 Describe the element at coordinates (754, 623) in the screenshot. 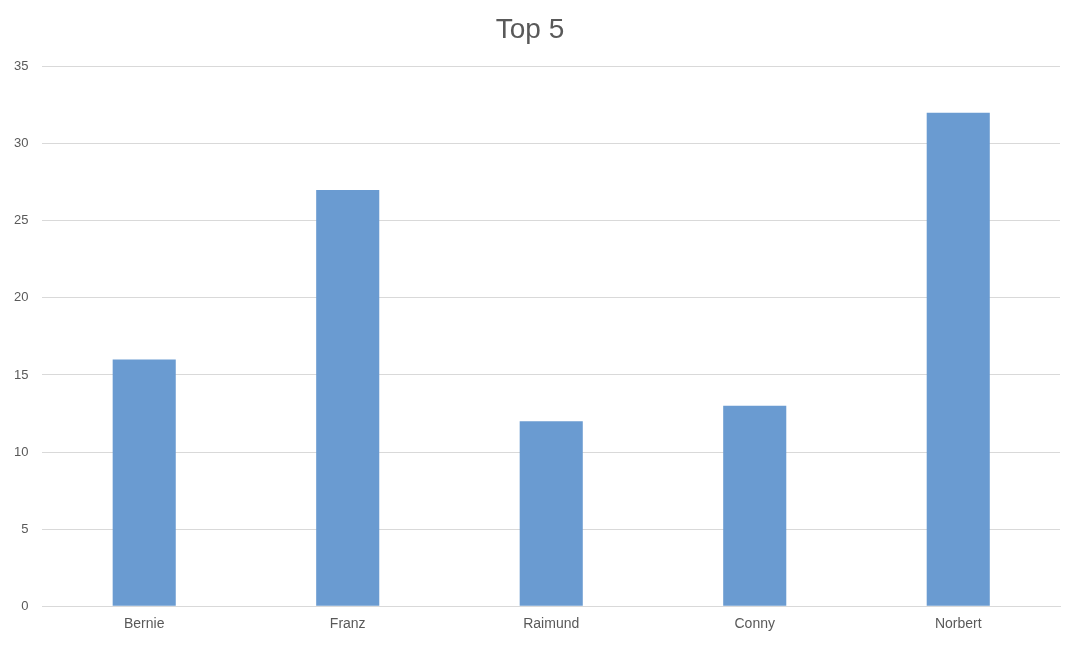

I see `x-tick-label: Conny` at that location.